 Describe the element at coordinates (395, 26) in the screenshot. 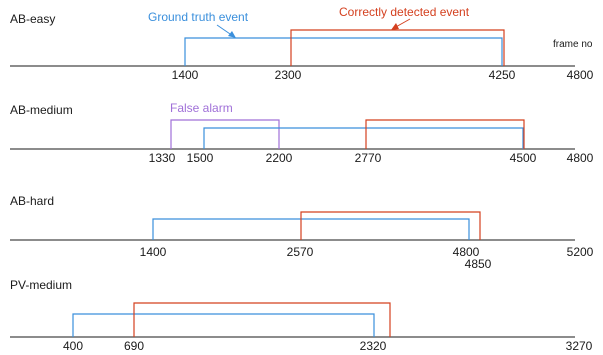

I see `arrowhead-detected` at that location.